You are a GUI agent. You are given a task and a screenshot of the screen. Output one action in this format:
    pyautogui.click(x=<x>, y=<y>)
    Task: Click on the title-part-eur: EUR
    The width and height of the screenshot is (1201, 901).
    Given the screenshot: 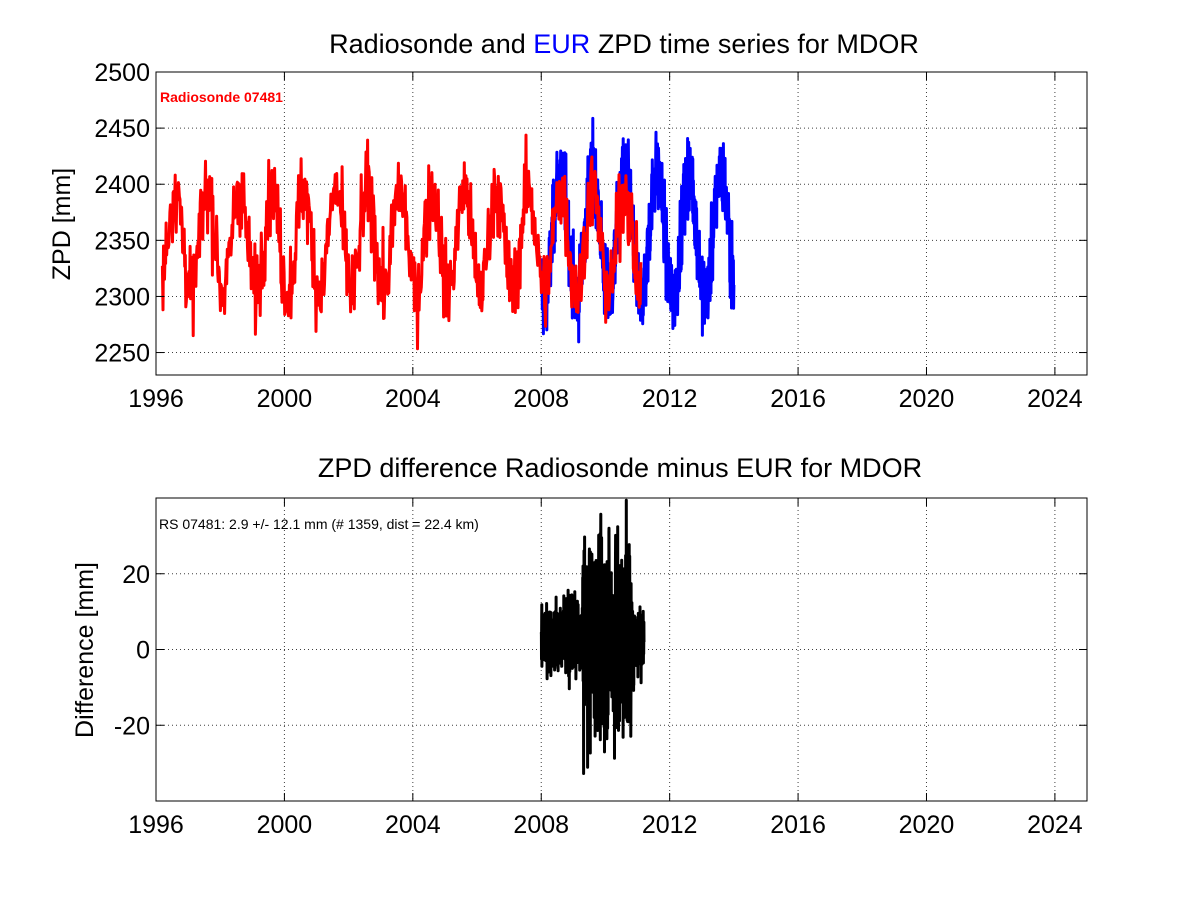 What is the action you would take?
    pyautogui.click(x=561, y=44)
    